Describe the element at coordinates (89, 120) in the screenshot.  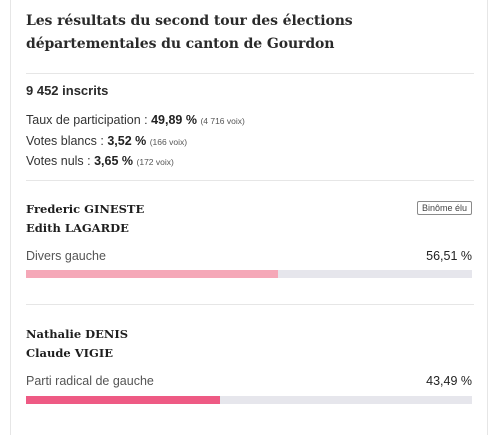
I see `stat-label: Taux de participation :` at that location.